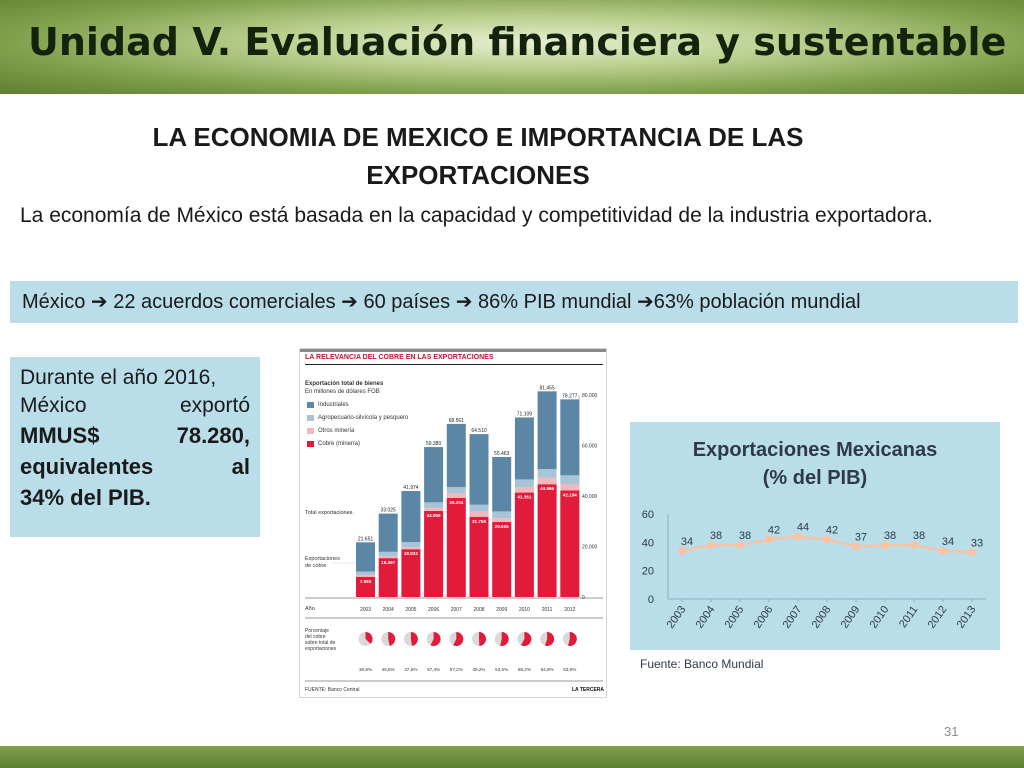 This screenshot has height=768, width=1024. What do you see at coordinates (702, 664) in the screenshot?
I see `chart-source-note: Fuente: Banco Mundial` at bounding box center [702, 664].